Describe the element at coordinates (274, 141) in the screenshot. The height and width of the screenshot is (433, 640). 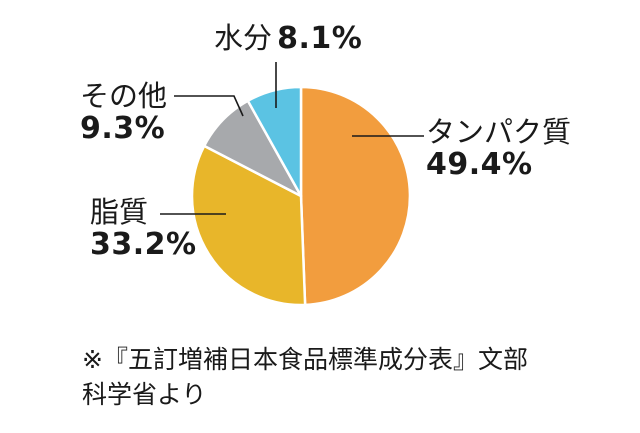
I see `pie-slice-water` at that location.